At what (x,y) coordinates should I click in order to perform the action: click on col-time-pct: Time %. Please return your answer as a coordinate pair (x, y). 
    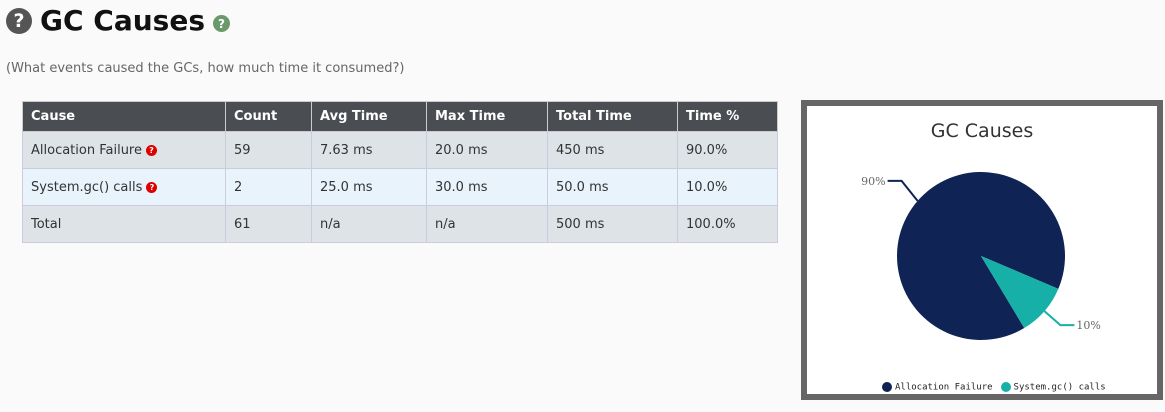
    Looking at the image, I should click on (727, 116).